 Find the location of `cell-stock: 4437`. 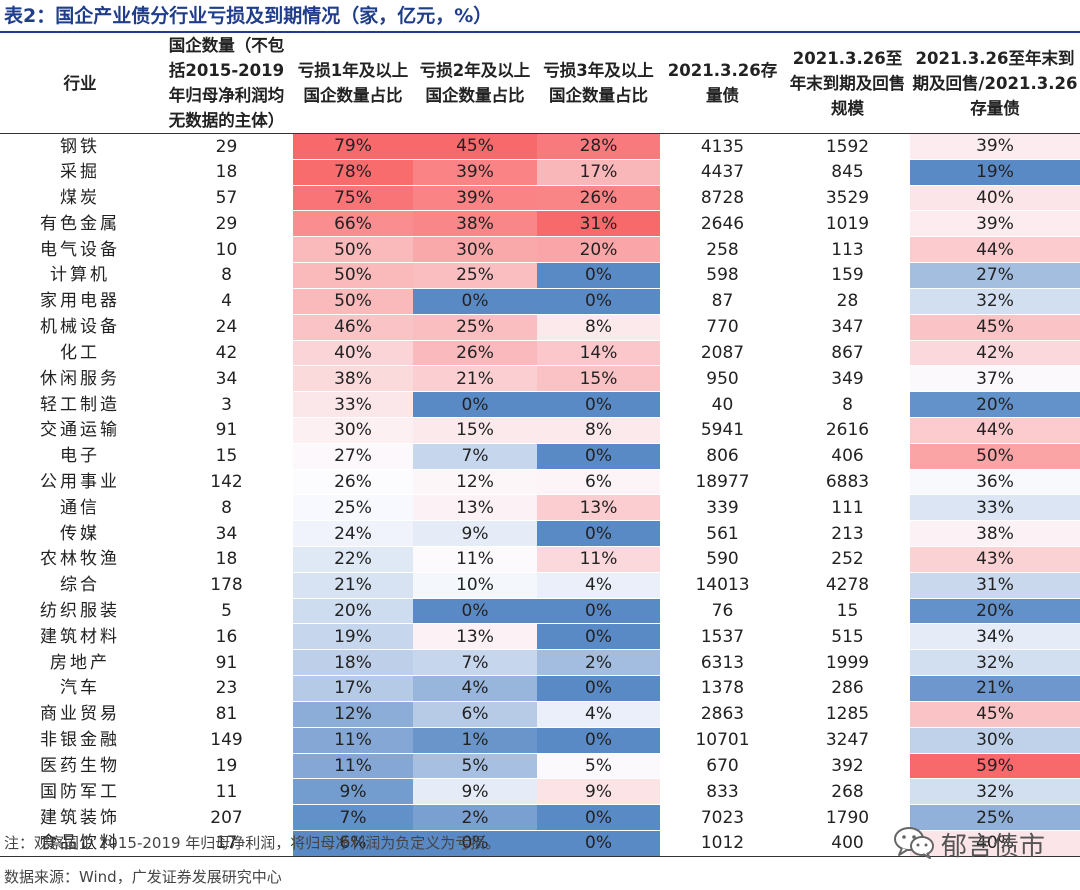

cell-stock: 4437 is located at coordinates (722, 172).